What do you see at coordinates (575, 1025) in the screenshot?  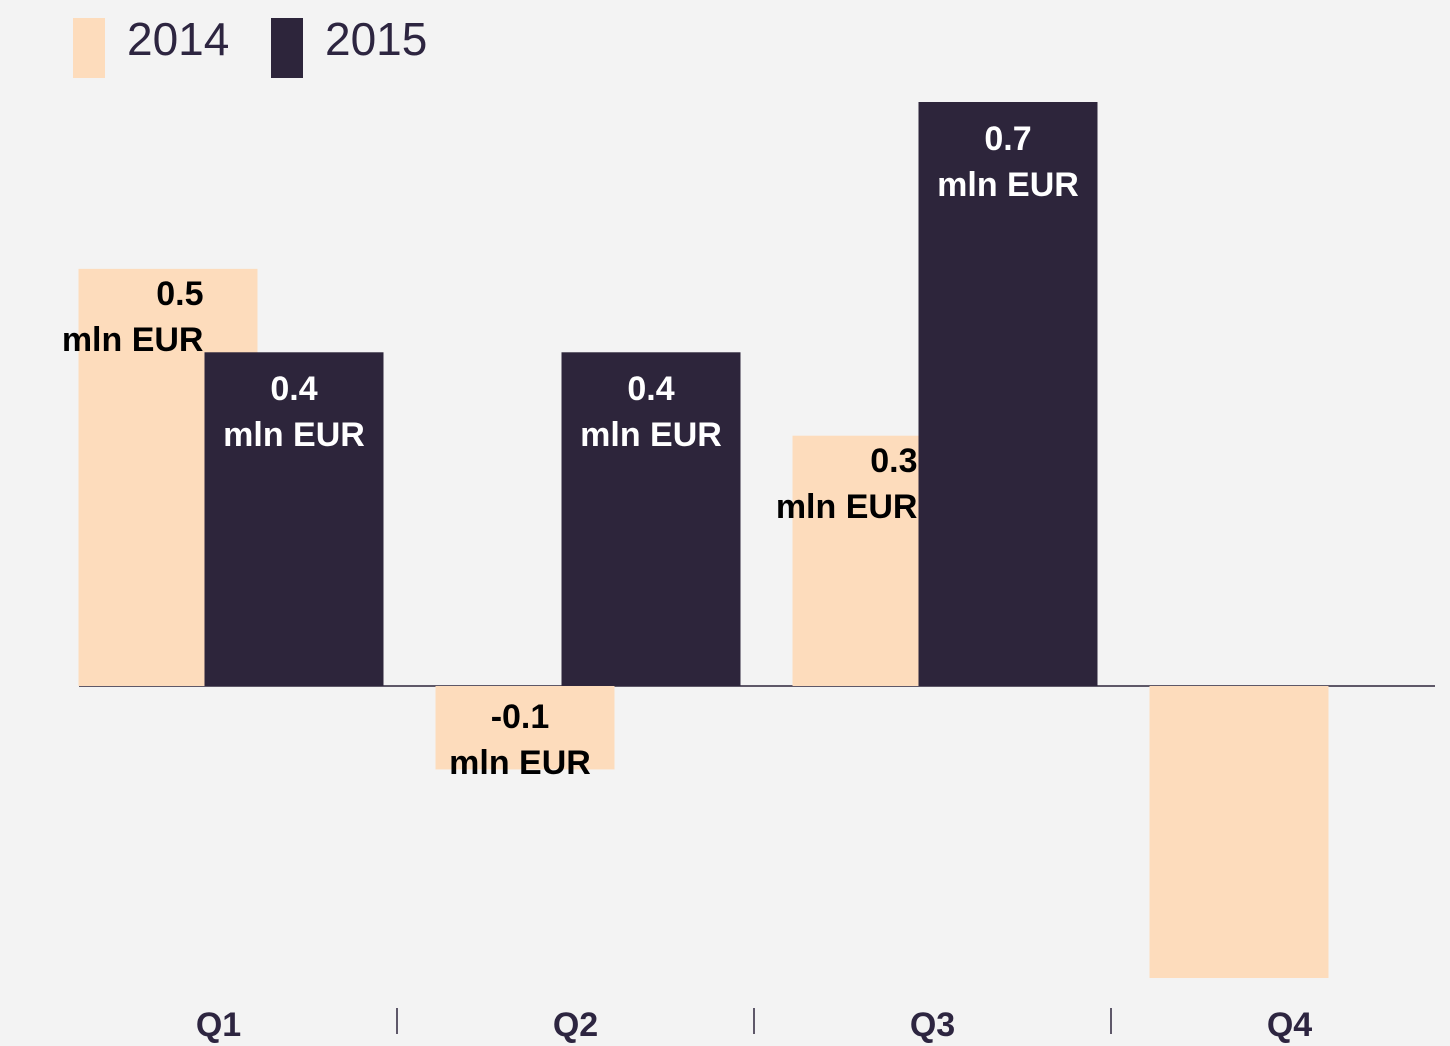 I see `x-tick-label: Q2` at bounding box center [575, 1025].